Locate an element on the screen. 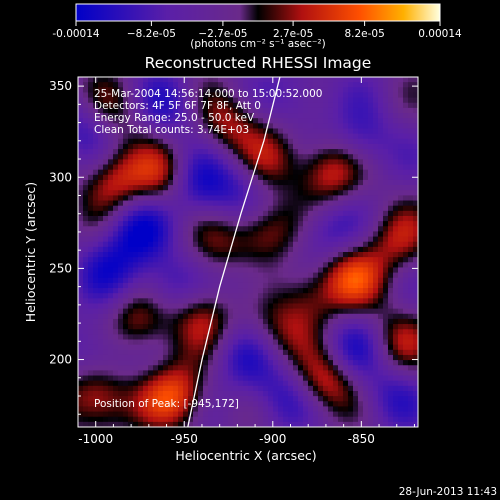 The width and height of the screenshot is (500, 500). info-clean-counts: Clean Total counts: 3.74E+03 is located at coordinates (171, 130).